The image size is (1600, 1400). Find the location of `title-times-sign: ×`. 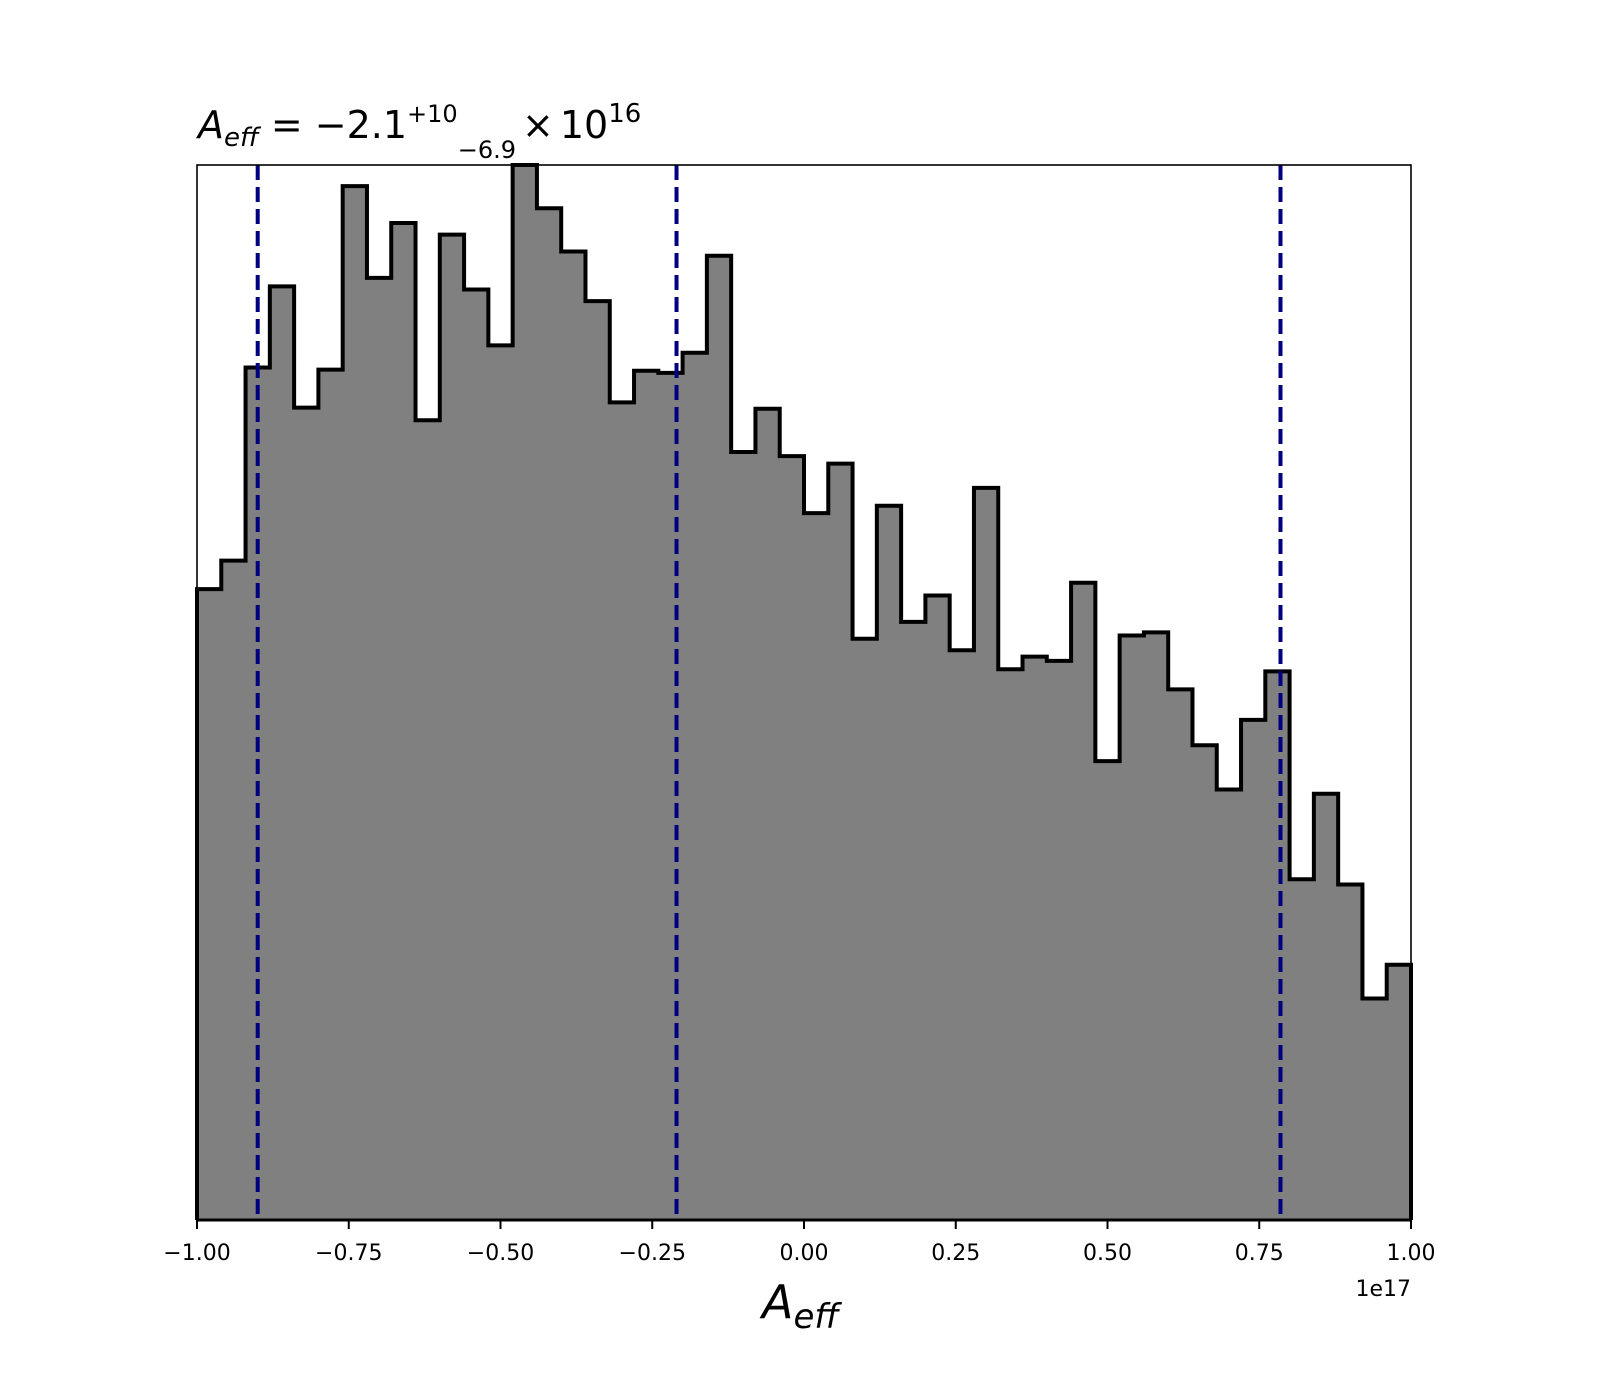

title-times-sign: × is located at coordinates (538, 125).